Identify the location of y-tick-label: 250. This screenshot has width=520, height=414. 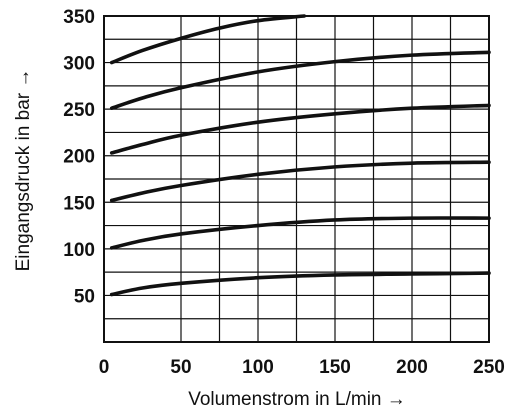
(79, 110).